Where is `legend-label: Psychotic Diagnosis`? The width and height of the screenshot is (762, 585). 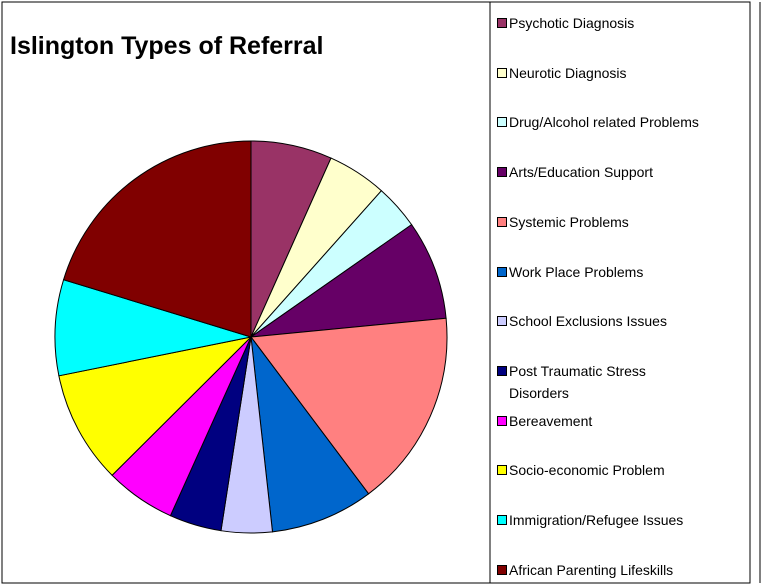
legend-label: Psychotic Diagnosis is located at coordinates (572, 23).